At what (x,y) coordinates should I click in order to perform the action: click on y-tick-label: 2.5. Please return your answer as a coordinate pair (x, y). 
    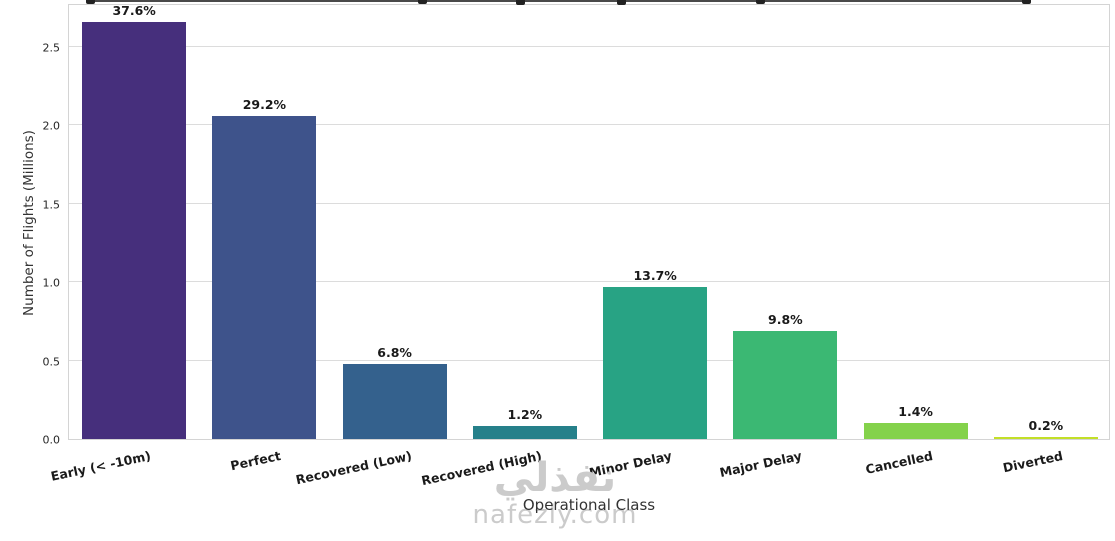
    Looking at the image, I should click on (51, 48).